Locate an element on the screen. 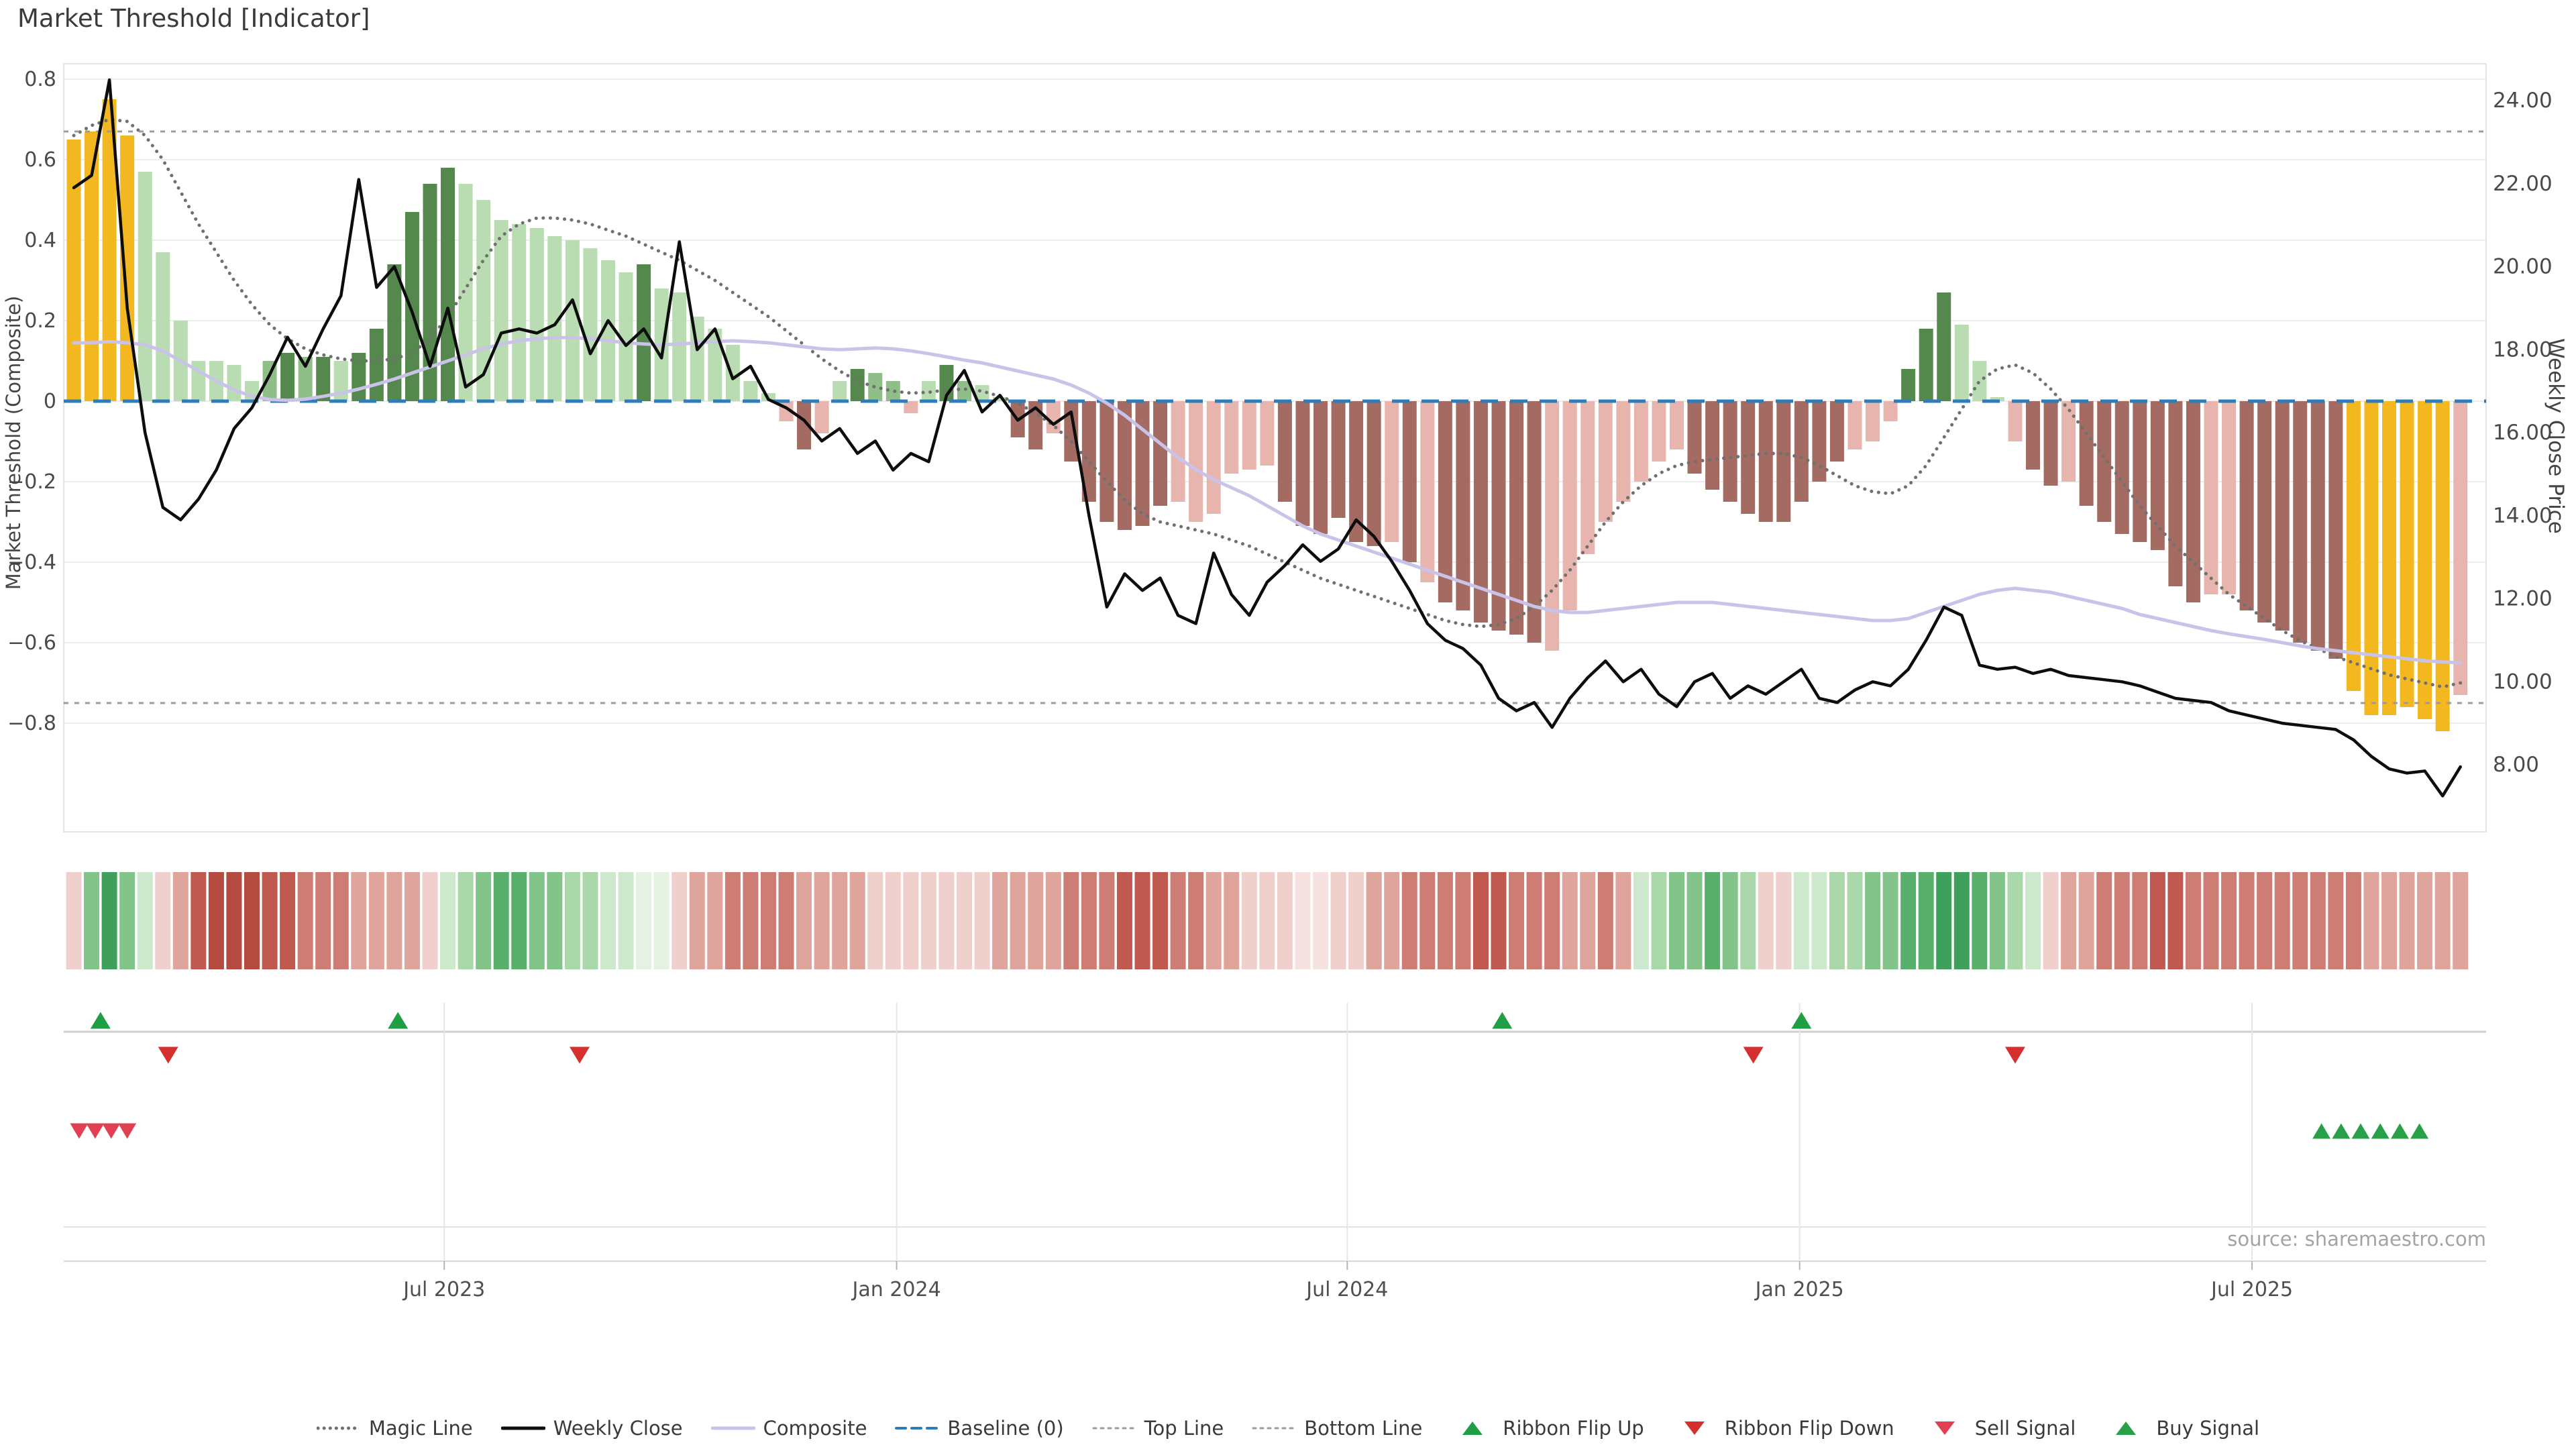  ribbon-strip is located at coordinates (1267, 920).